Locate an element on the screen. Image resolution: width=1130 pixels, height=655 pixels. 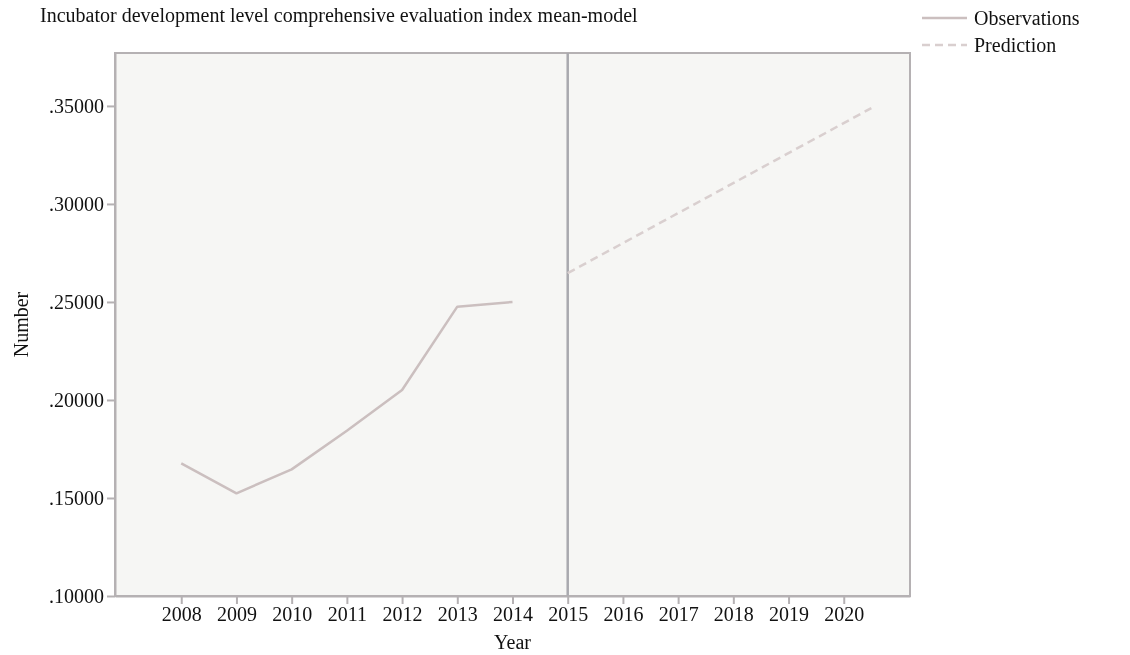
x-tick-label: 2018 is located at coordinates (733, 614).